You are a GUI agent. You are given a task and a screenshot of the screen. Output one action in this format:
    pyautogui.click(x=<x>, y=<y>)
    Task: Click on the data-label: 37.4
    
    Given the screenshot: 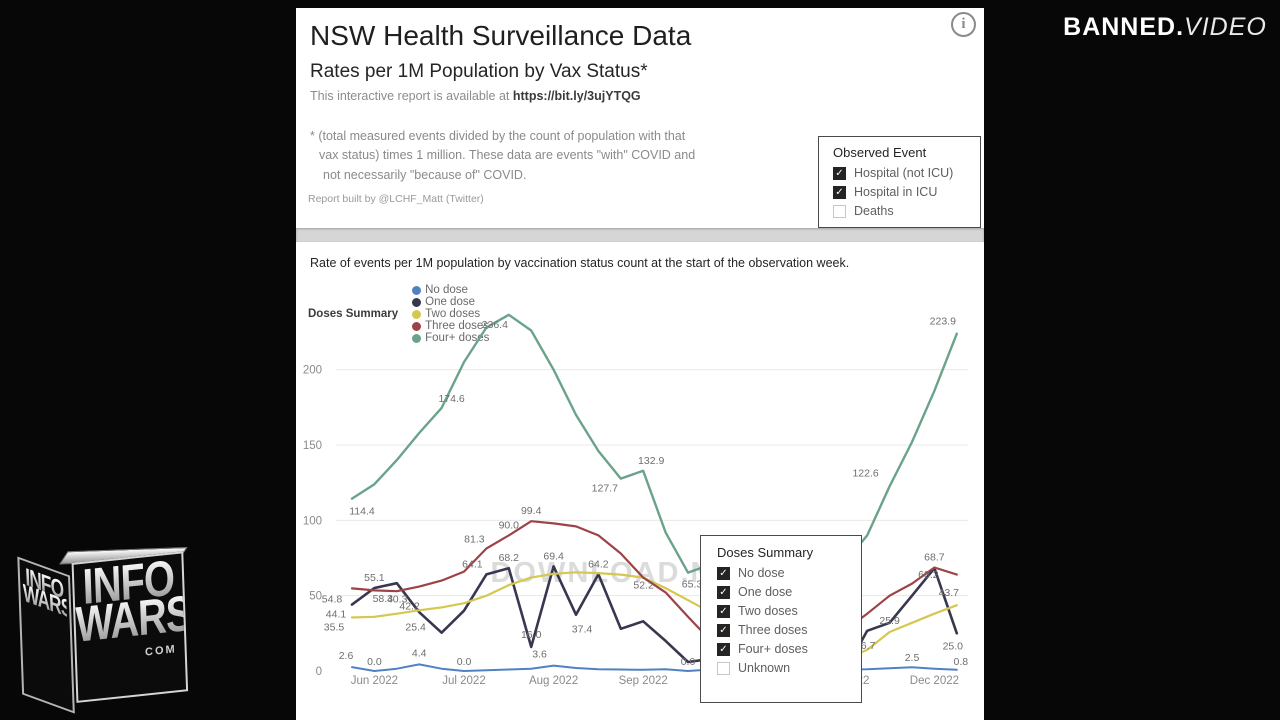 What is the action you would take?
    pyautogui.click(x=582, y=630)
    